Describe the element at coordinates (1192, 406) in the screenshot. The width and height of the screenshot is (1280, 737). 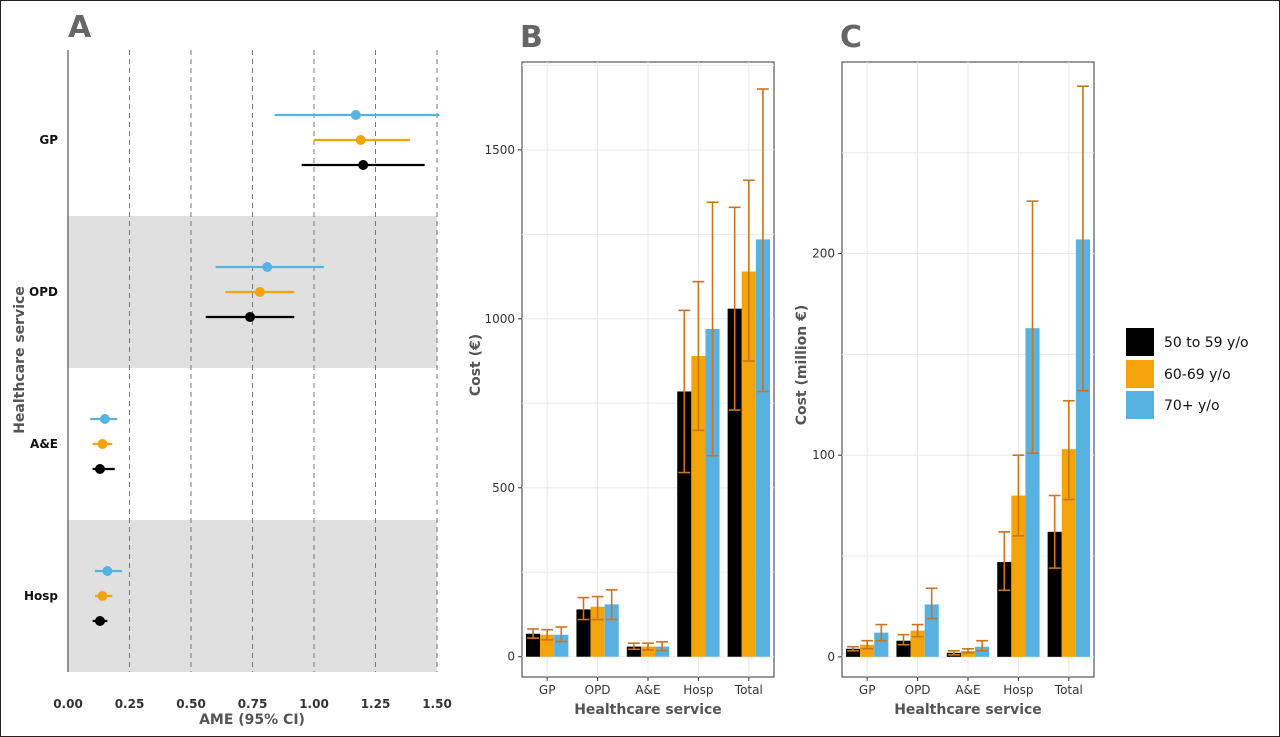
I see `legend-label-70-plus: 70+ y/o` at that location.